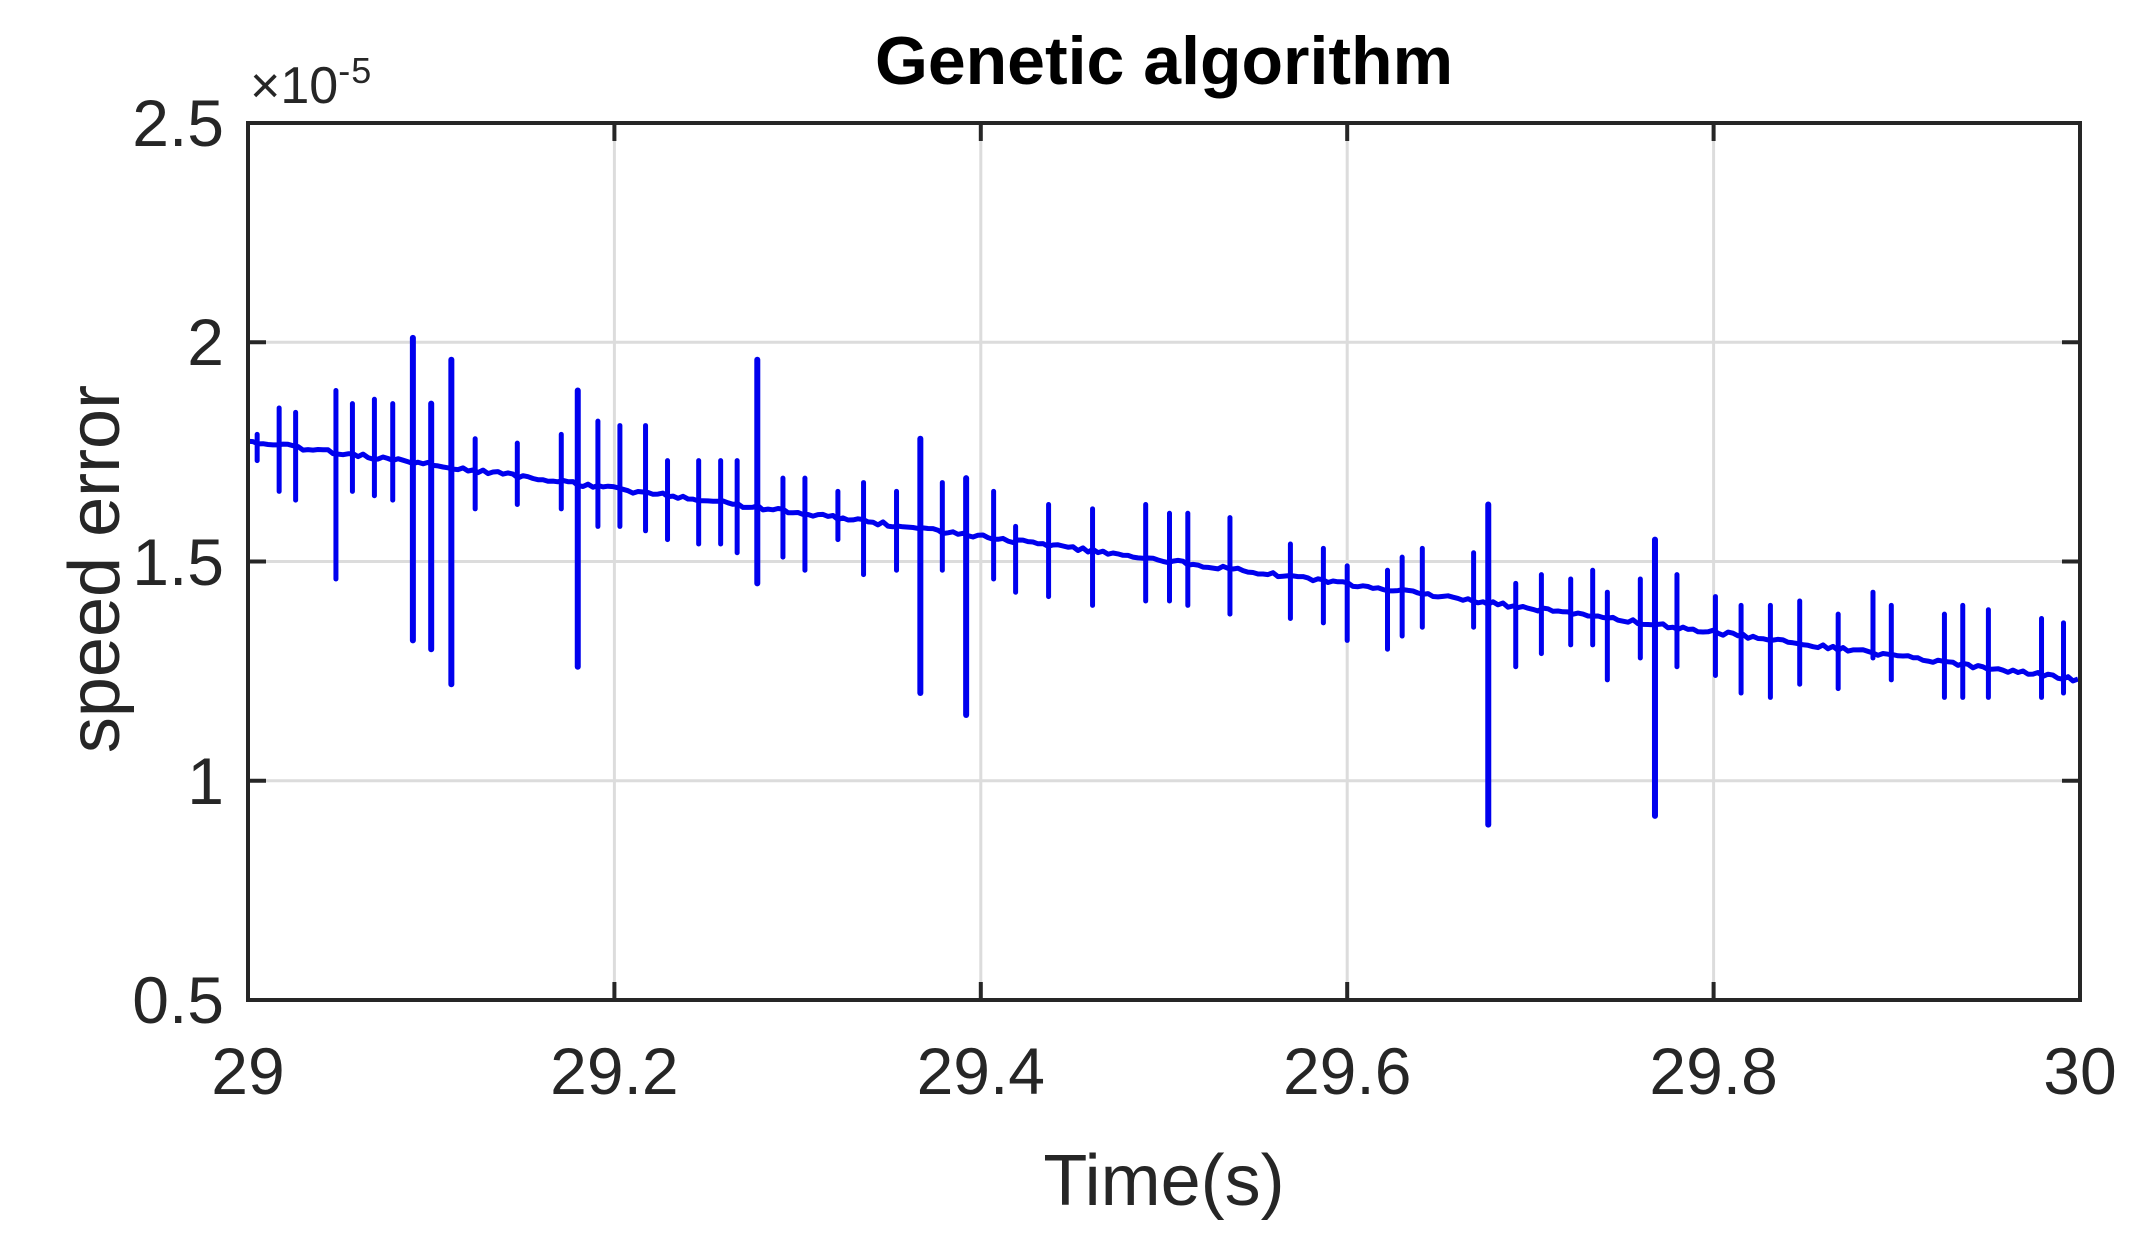 The height and width of the screenshot is (1251, 2142). What do you see at coordinates (355, 70) in the screenshot?
I see `exponent-power: -5` at bounding box center [355, 70].